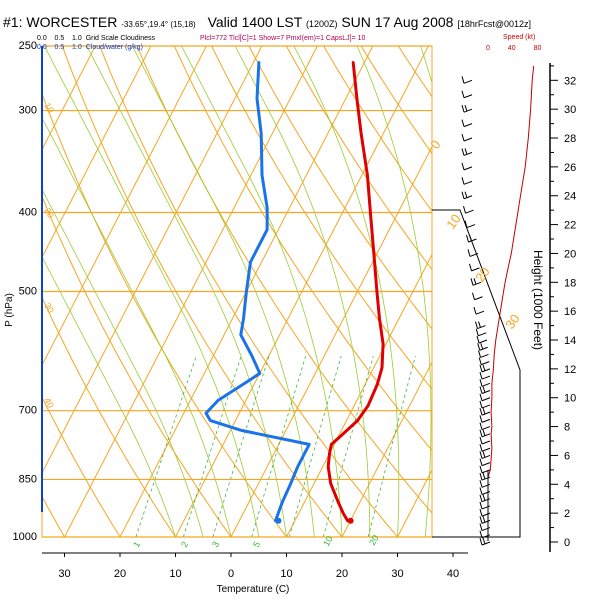  Describe the element at coordinates (570, 283) in the screenshot. I see `height-tick-label: 18` at that location.